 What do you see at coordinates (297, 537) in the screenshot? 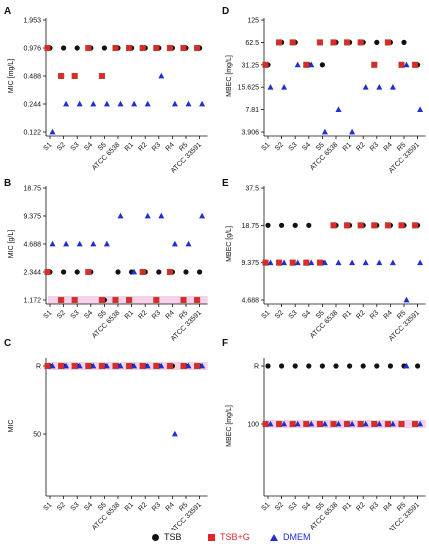
I see `legend-label-dmem: DMEM` at bounding box center [297, 537].